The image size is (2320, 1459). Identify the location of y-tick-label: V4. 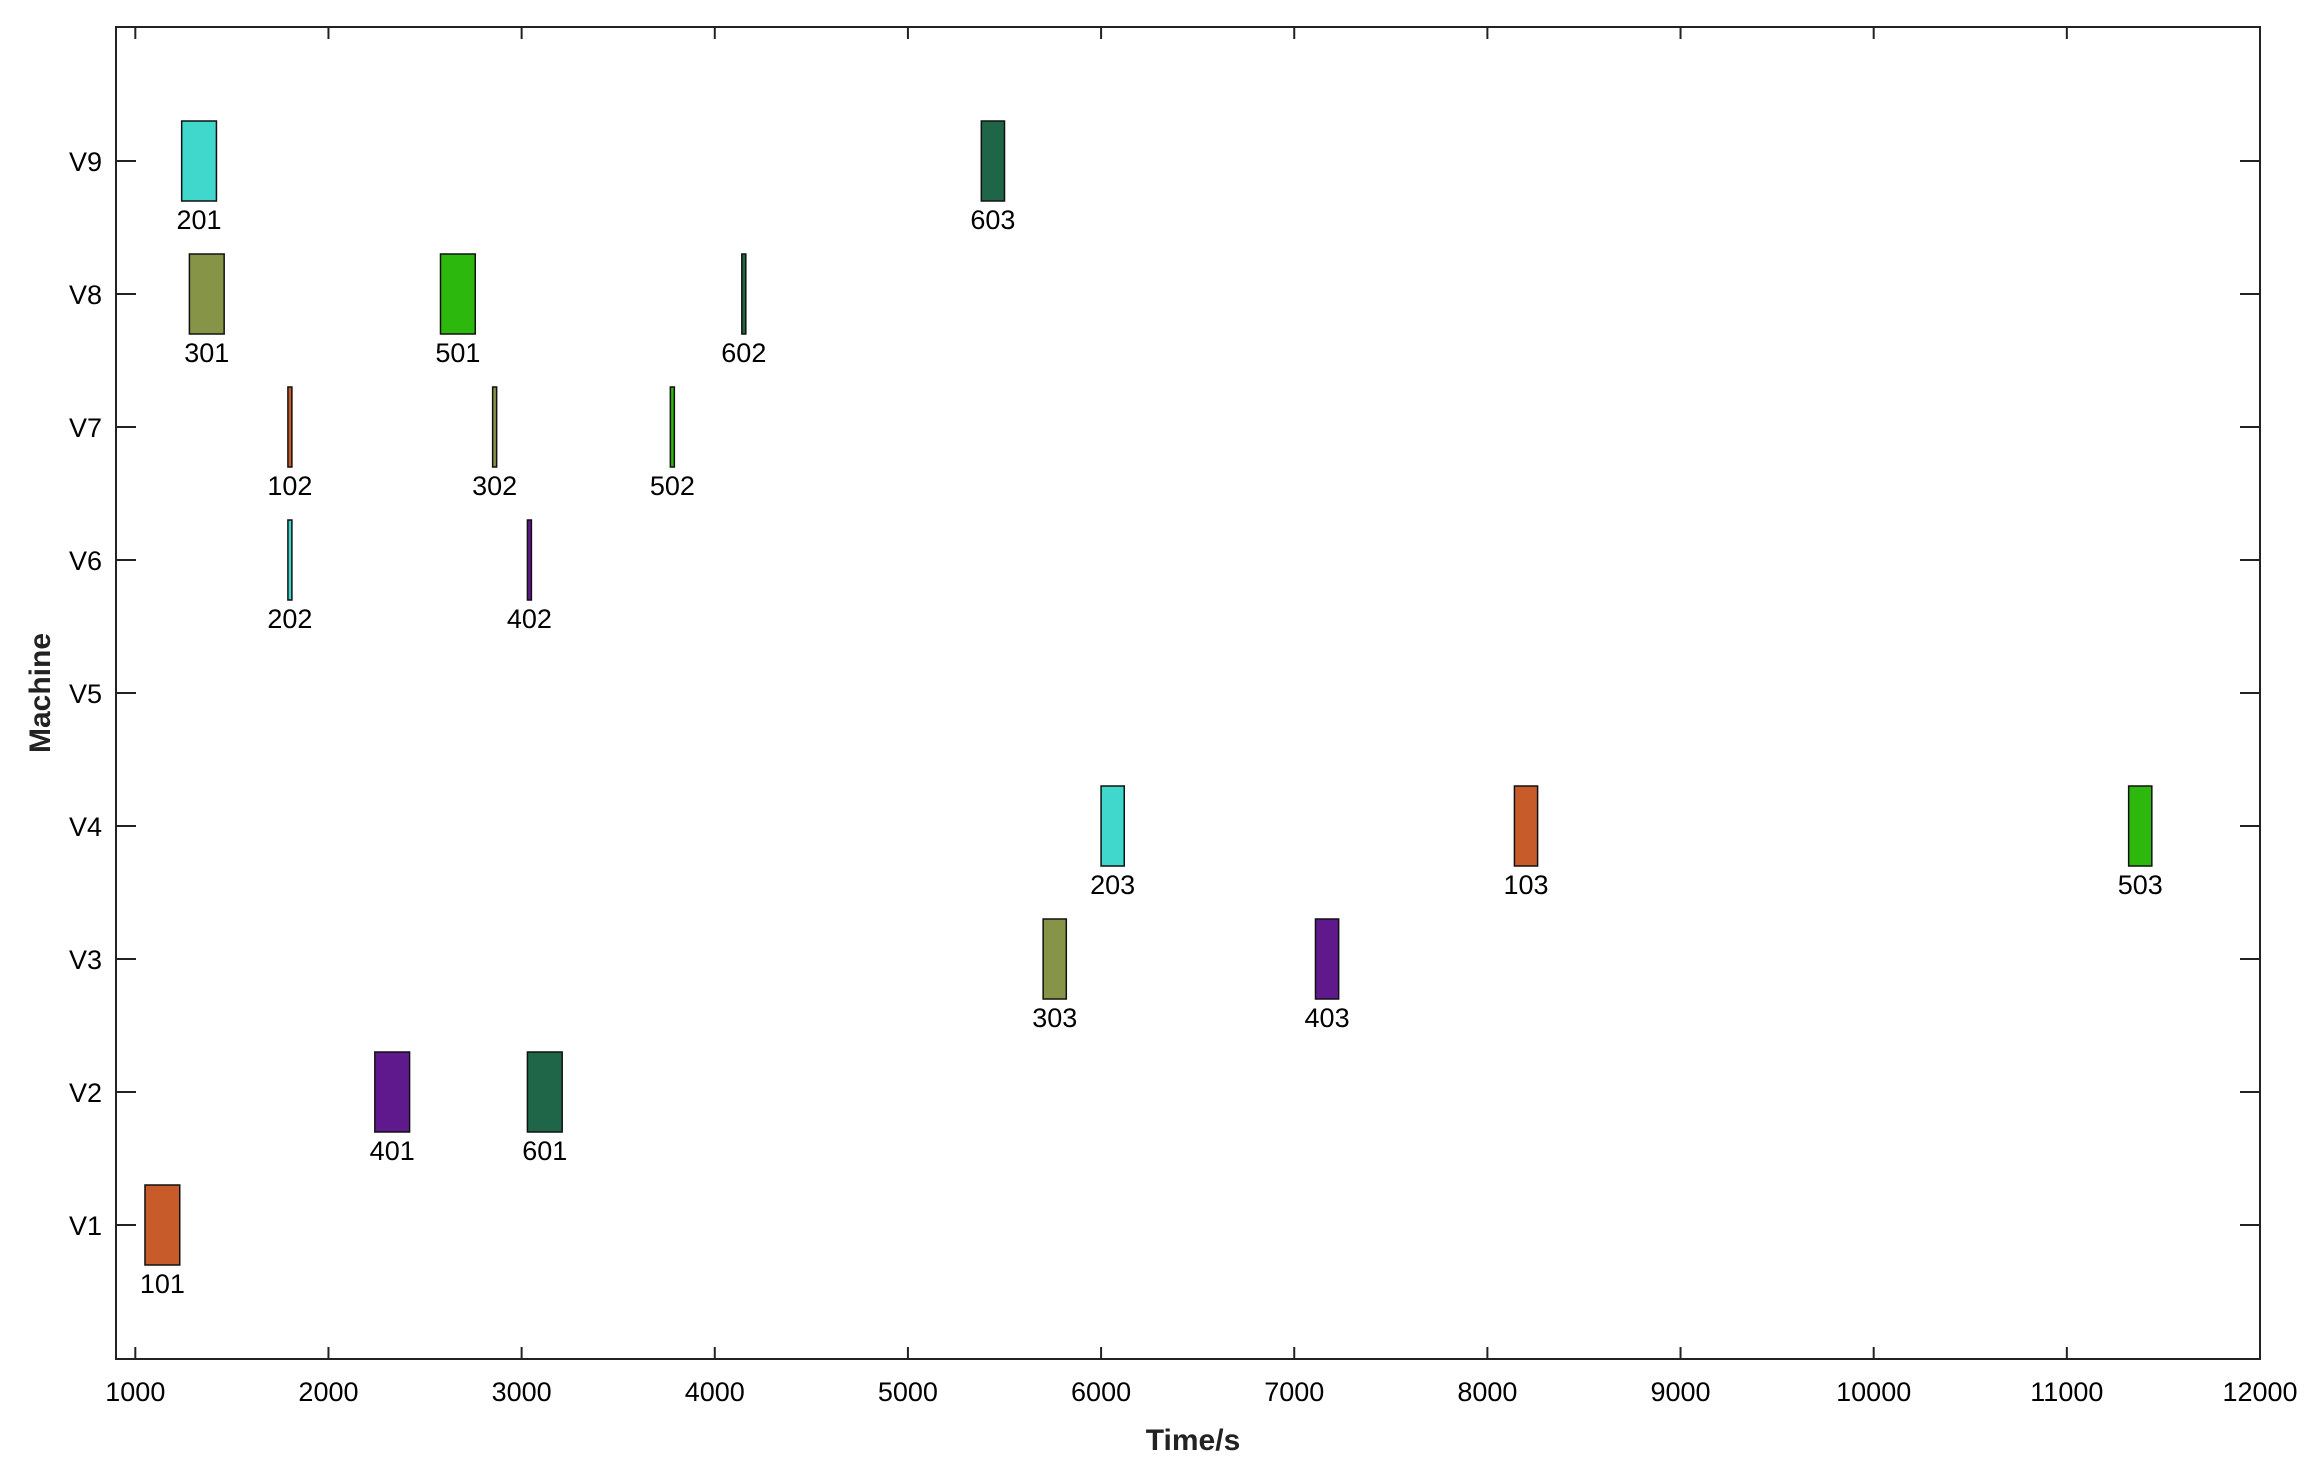
(85, 827).